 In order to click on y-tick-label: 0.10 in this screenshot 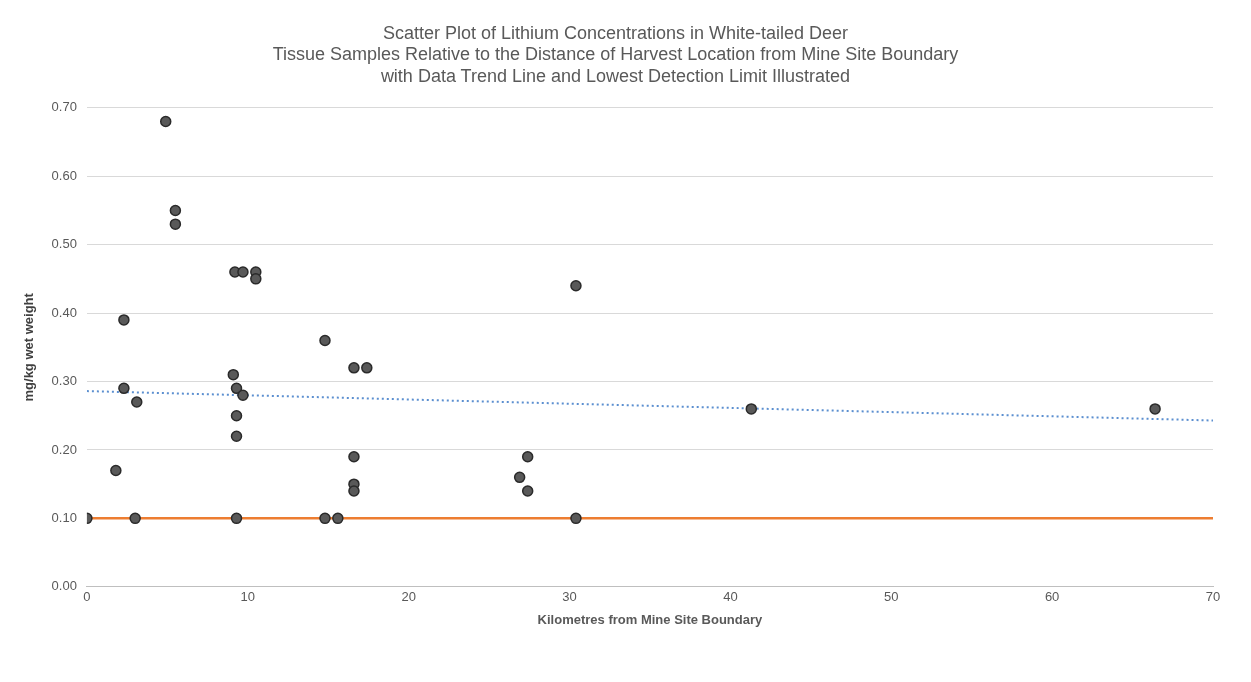, I will do `click(64, 517)`.